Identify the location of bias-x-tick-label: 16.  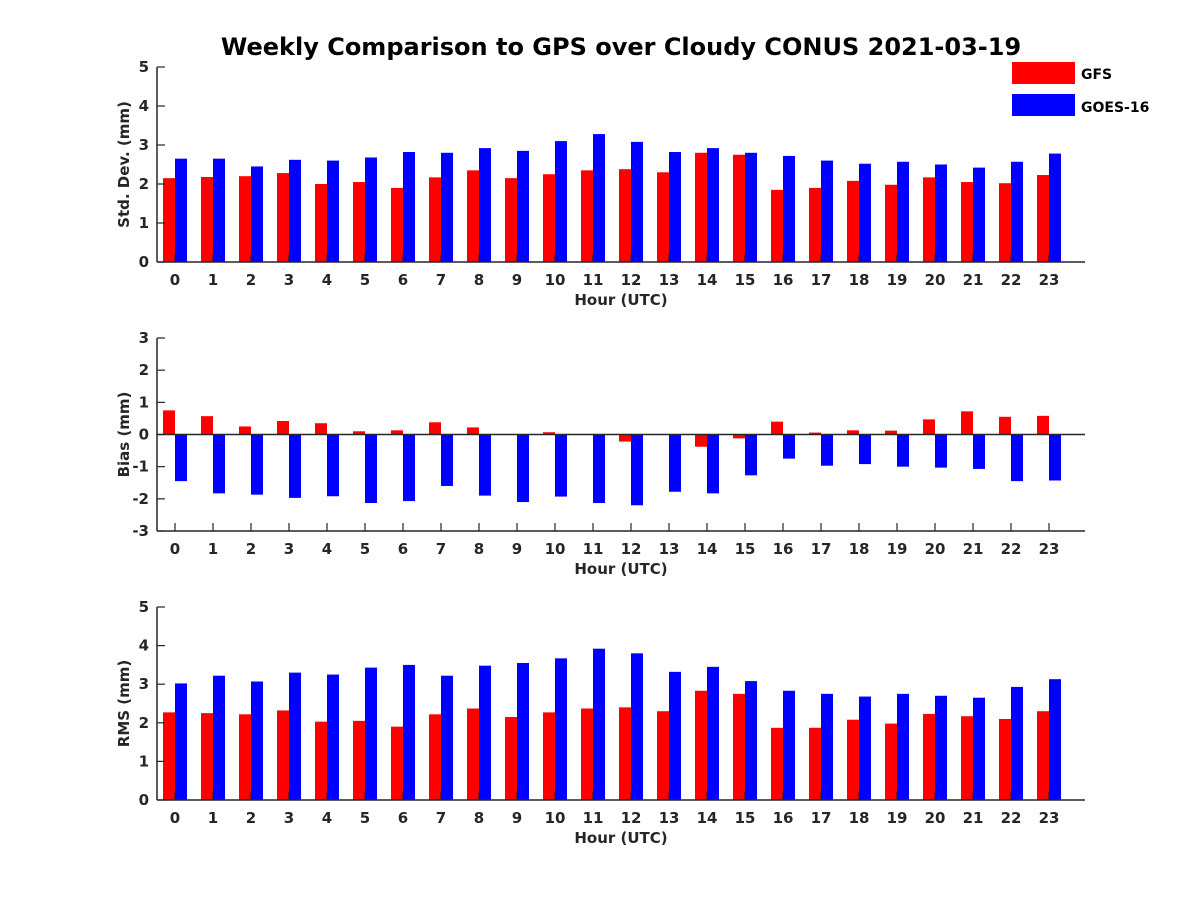
(783, 549).